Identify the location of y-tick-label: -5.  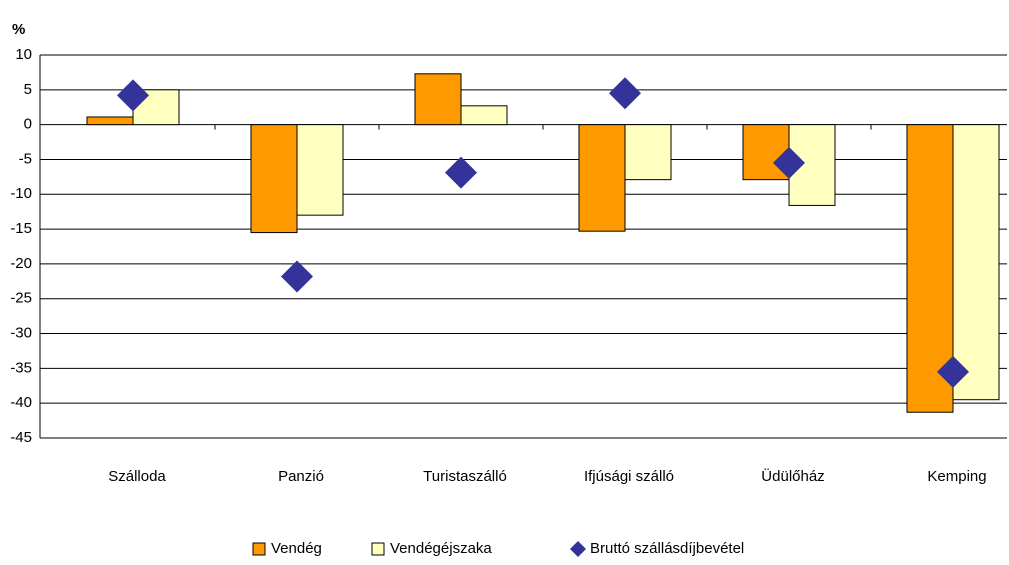
(25, 158).